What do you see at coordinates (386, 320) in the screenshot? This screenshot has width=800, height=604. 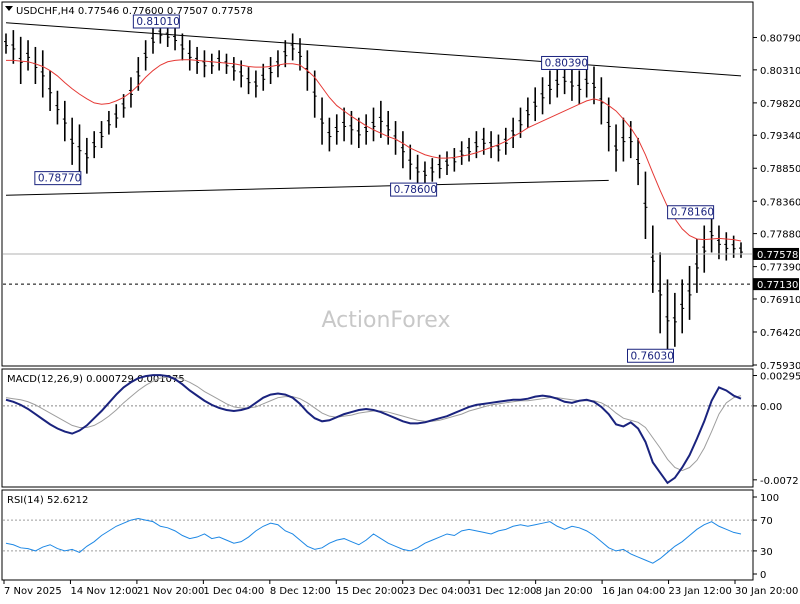 I see `watermark: ActionForex` at bounding box center [386, 320].